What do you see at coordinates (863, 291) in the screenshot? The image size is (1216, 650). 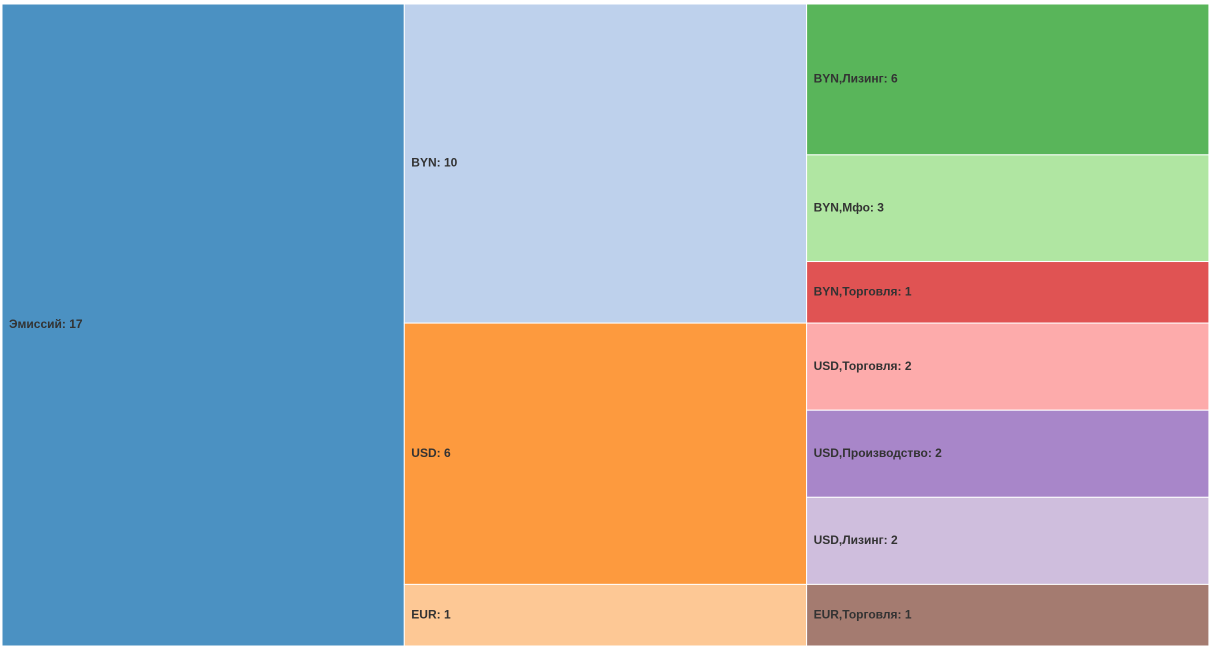 I see `cell-label: BYN,Торговля: 1` at bounding box center [863, 291].